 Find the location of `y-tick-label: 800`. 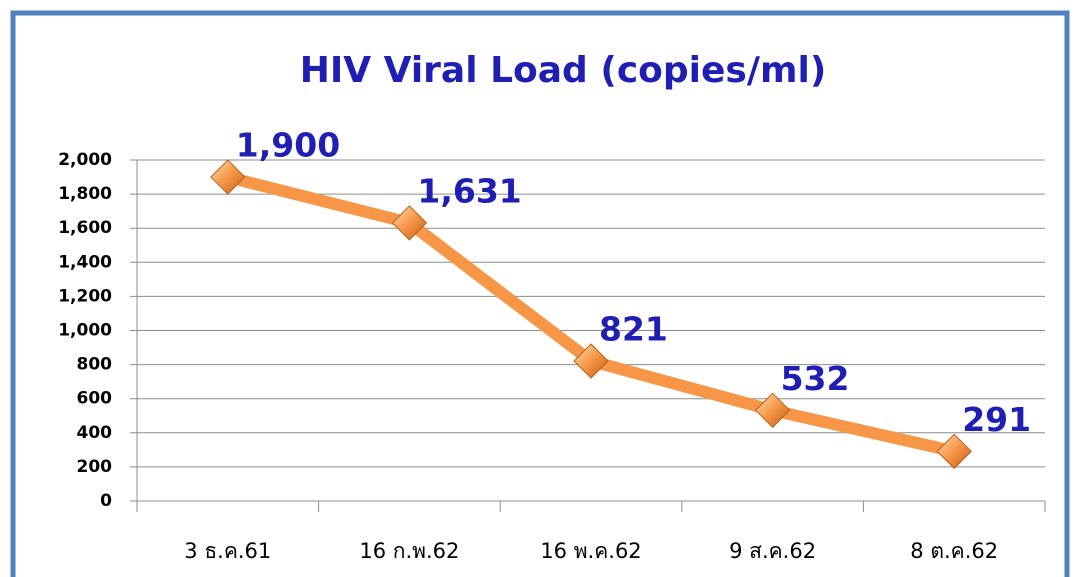

y-tick-label: 800 is located at coordinates (95, 365).